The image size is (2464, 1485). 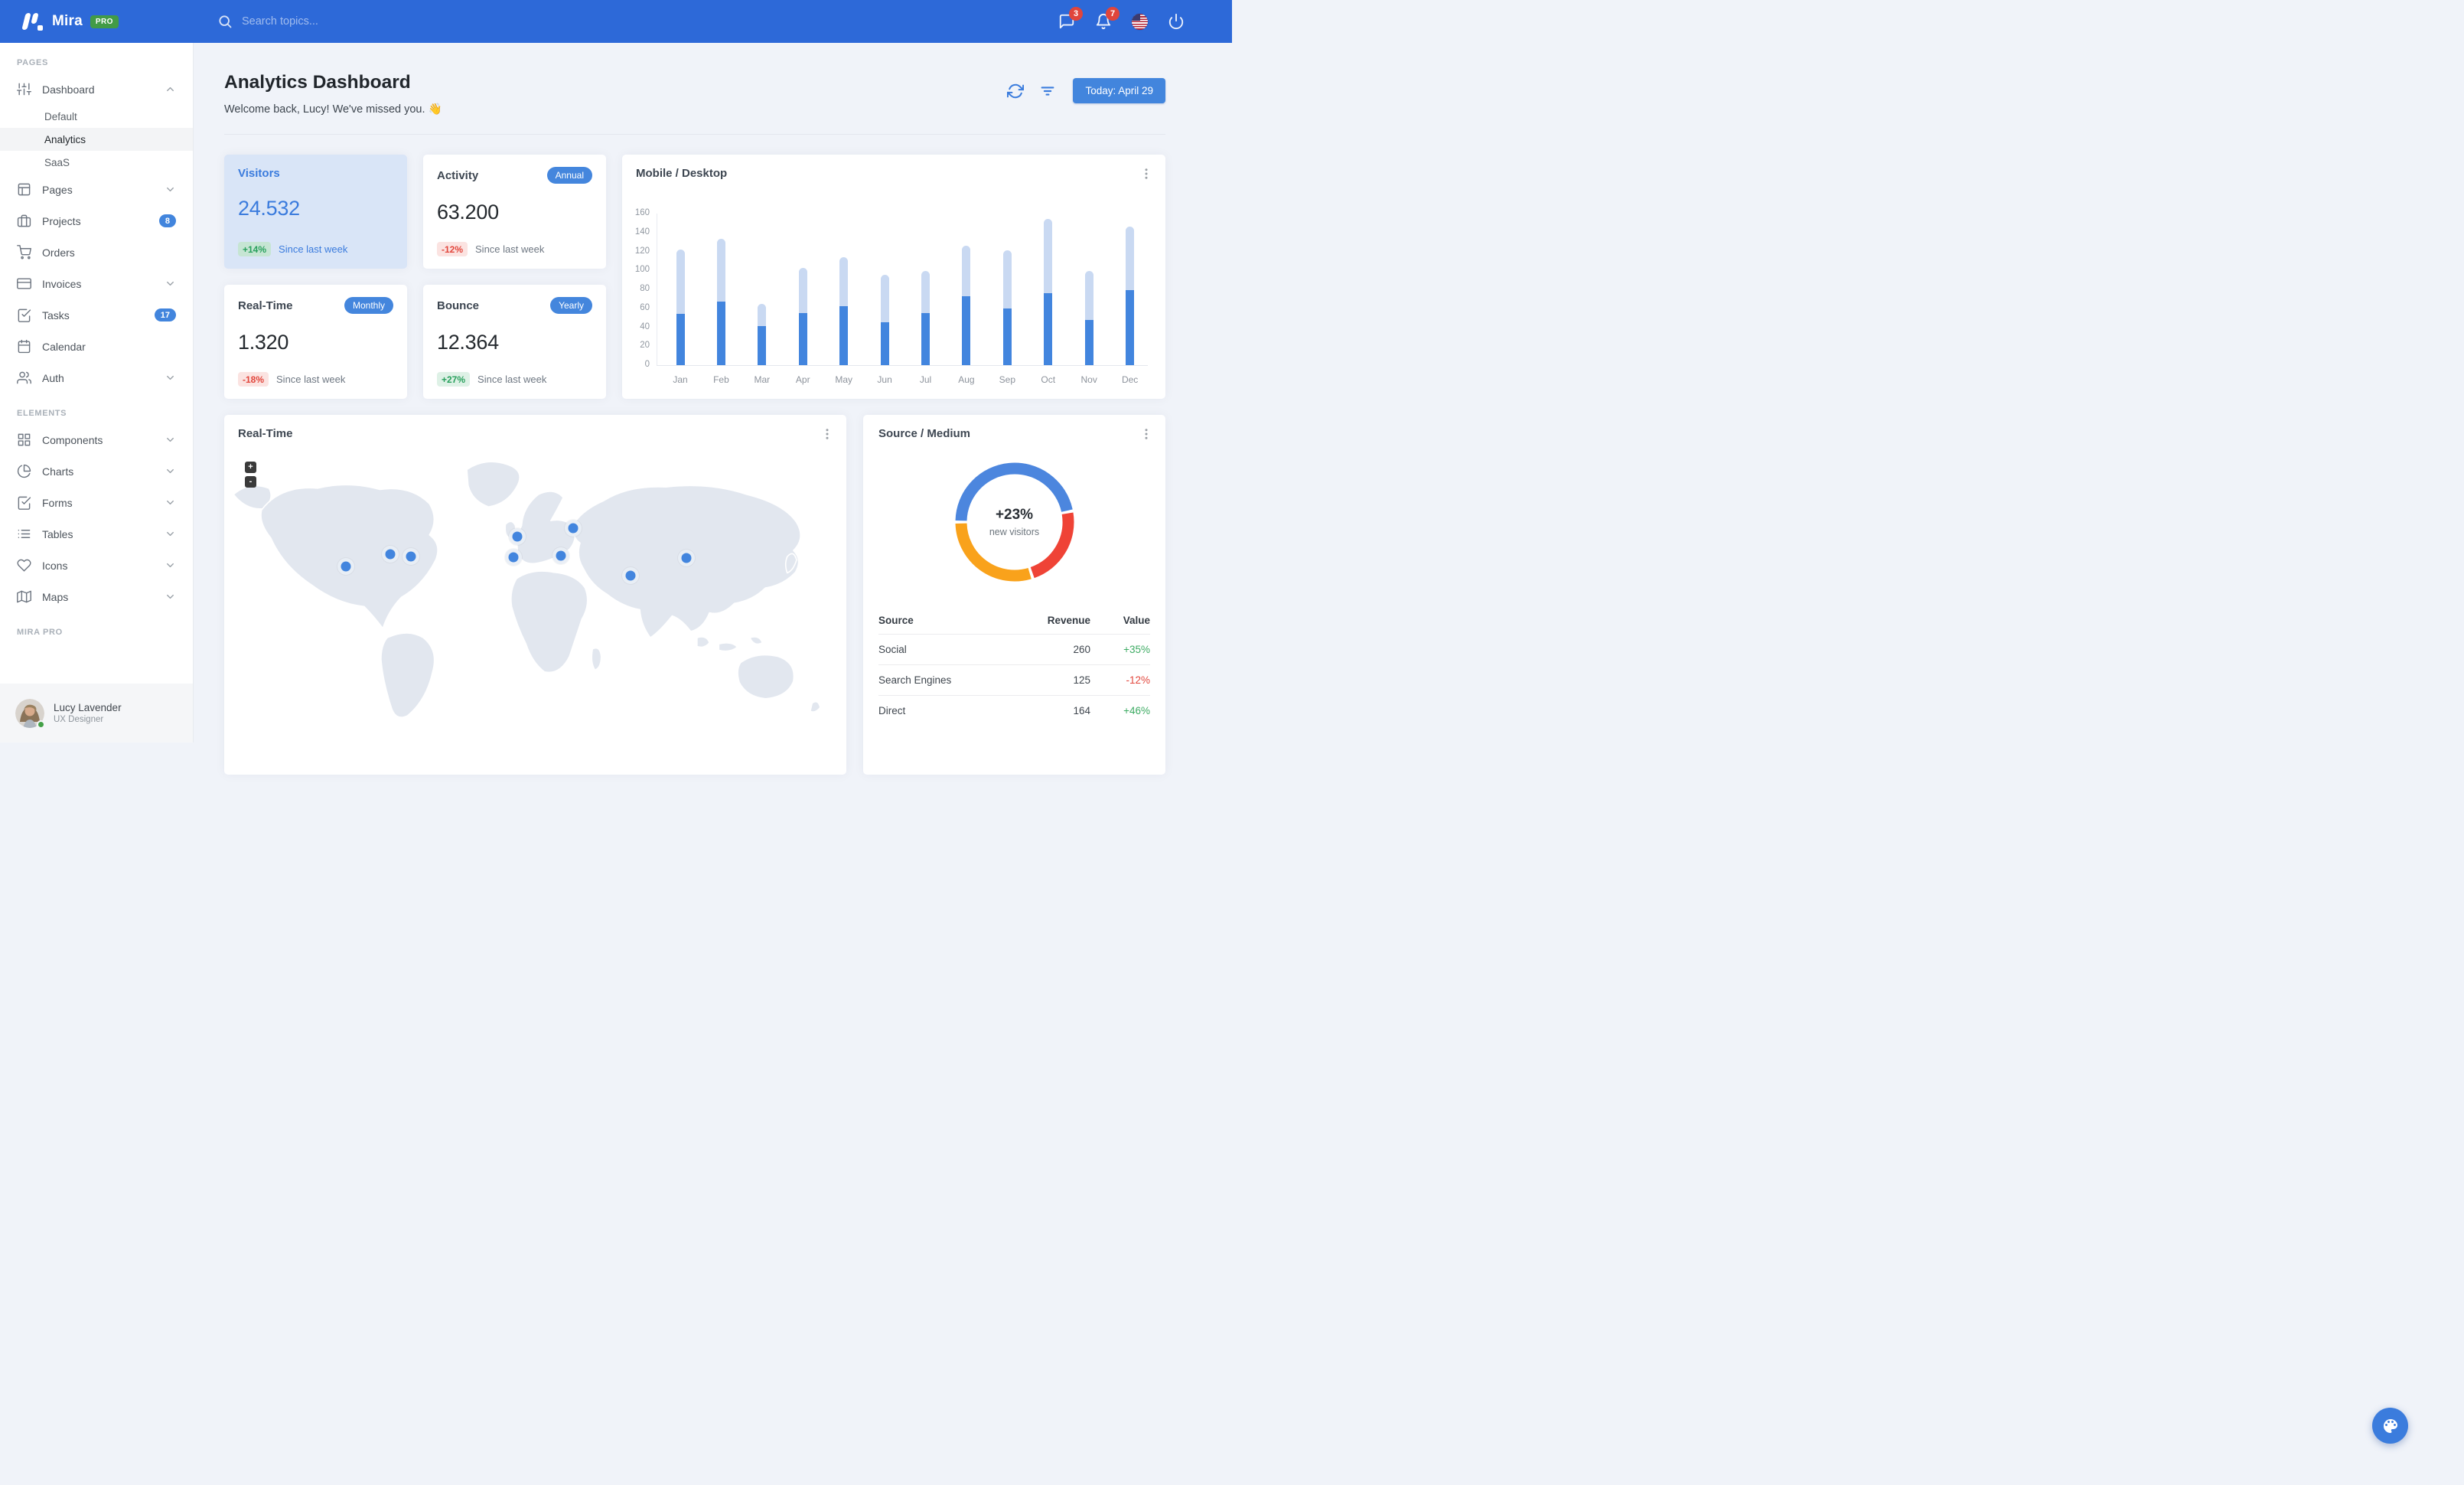 I want to click on sidebar-section-pages: PAGES, so click(x=33, y=62).